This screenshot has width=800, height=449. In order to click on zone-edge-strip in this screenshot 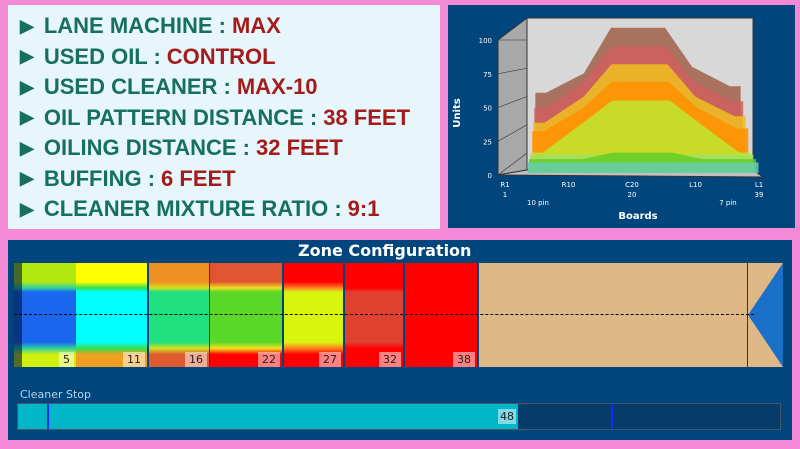, I will do `click(18, 315)`.